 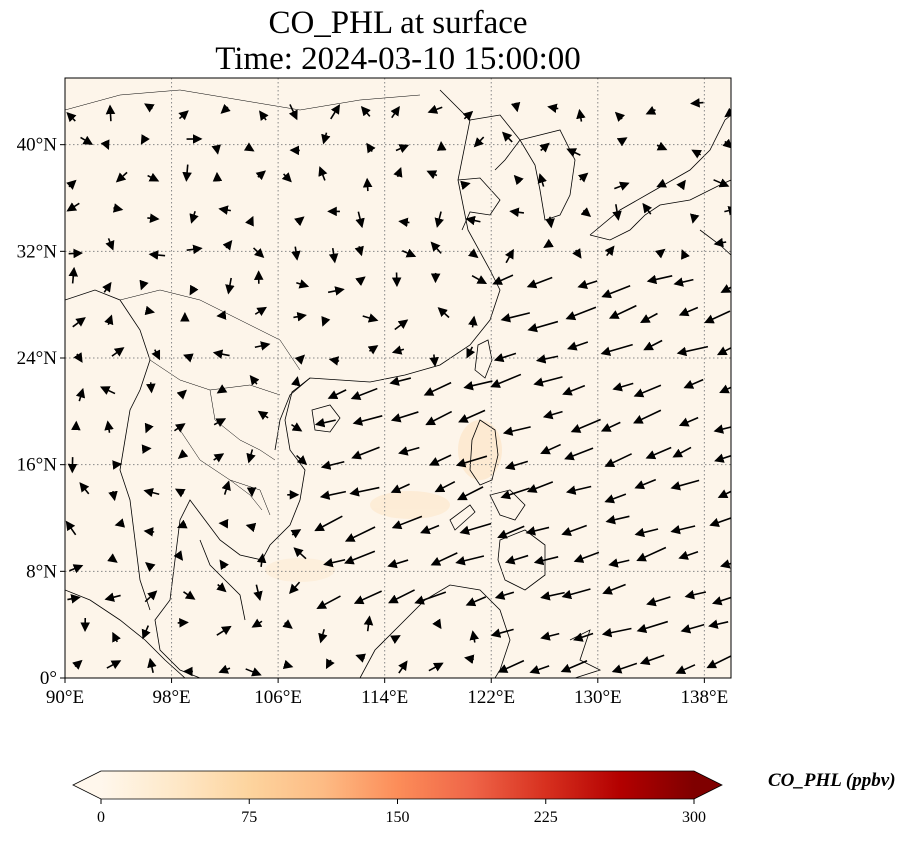 I want to click on y-axis-ticks: 0° 8°N 16°N 24°N 32°N 40°N, so click(x=41, y=412).